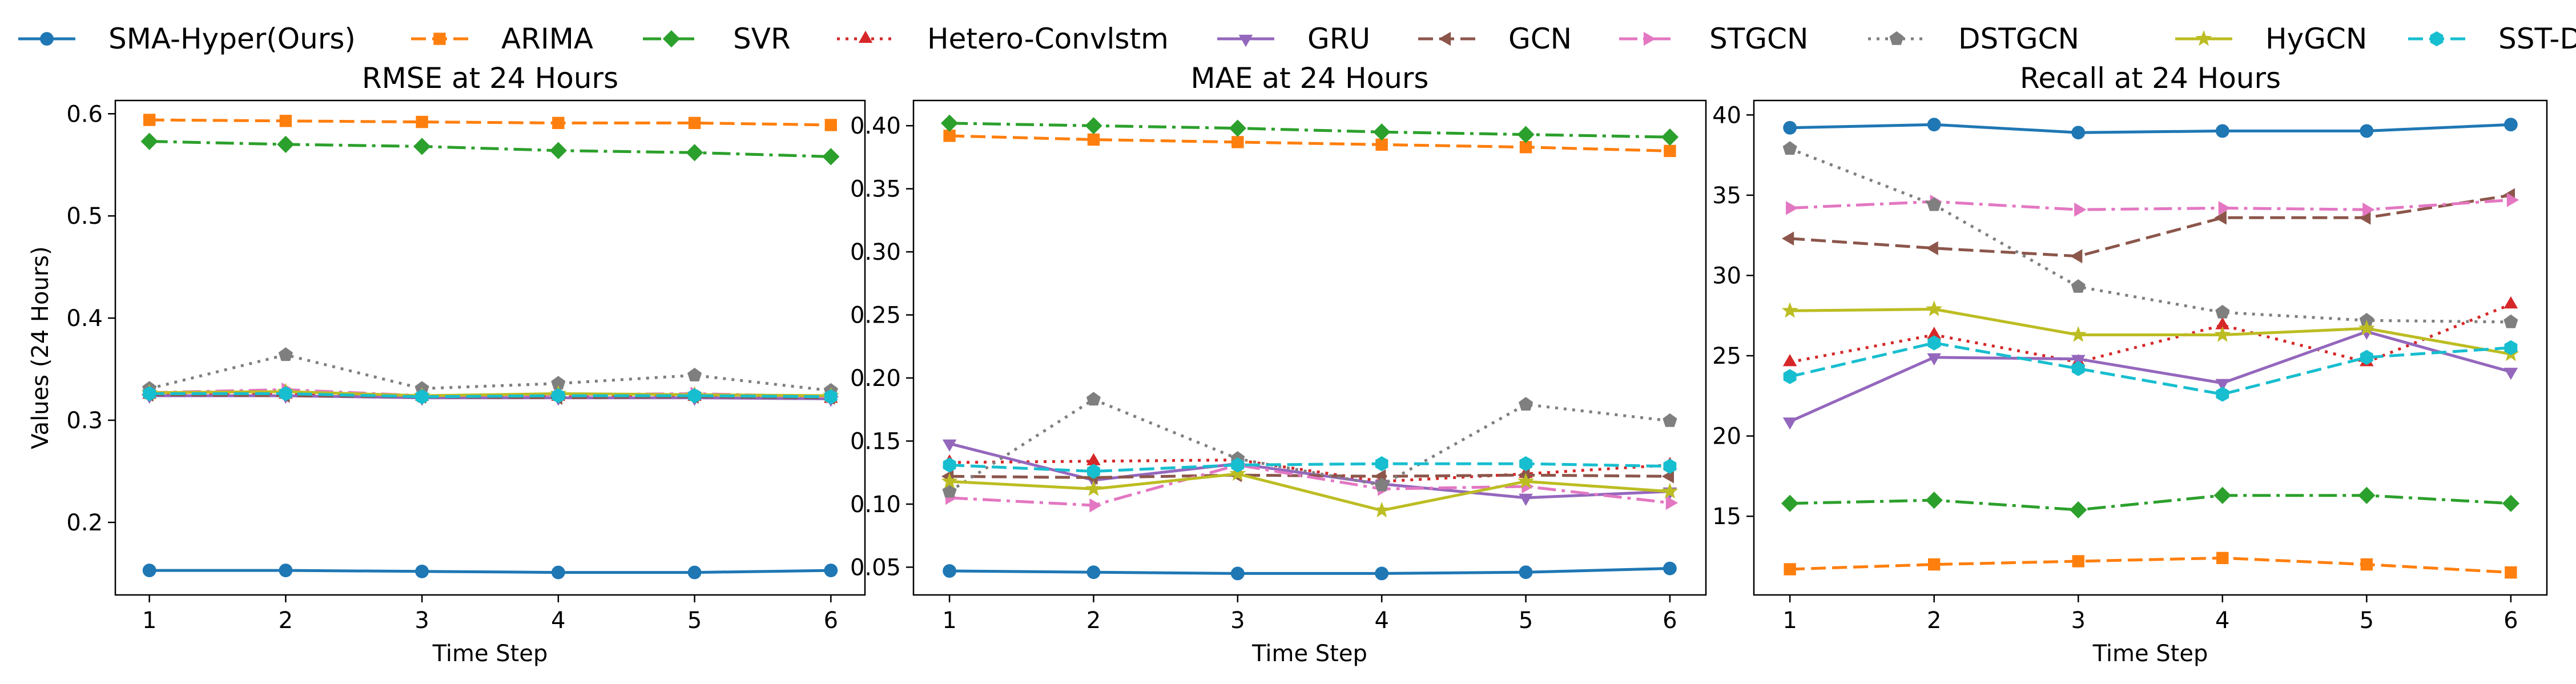 This screenshot has width=2576, height=684. Describe the element at coordinates (1310, 492) in the screenshot. I see `series-hygcn` at that location.